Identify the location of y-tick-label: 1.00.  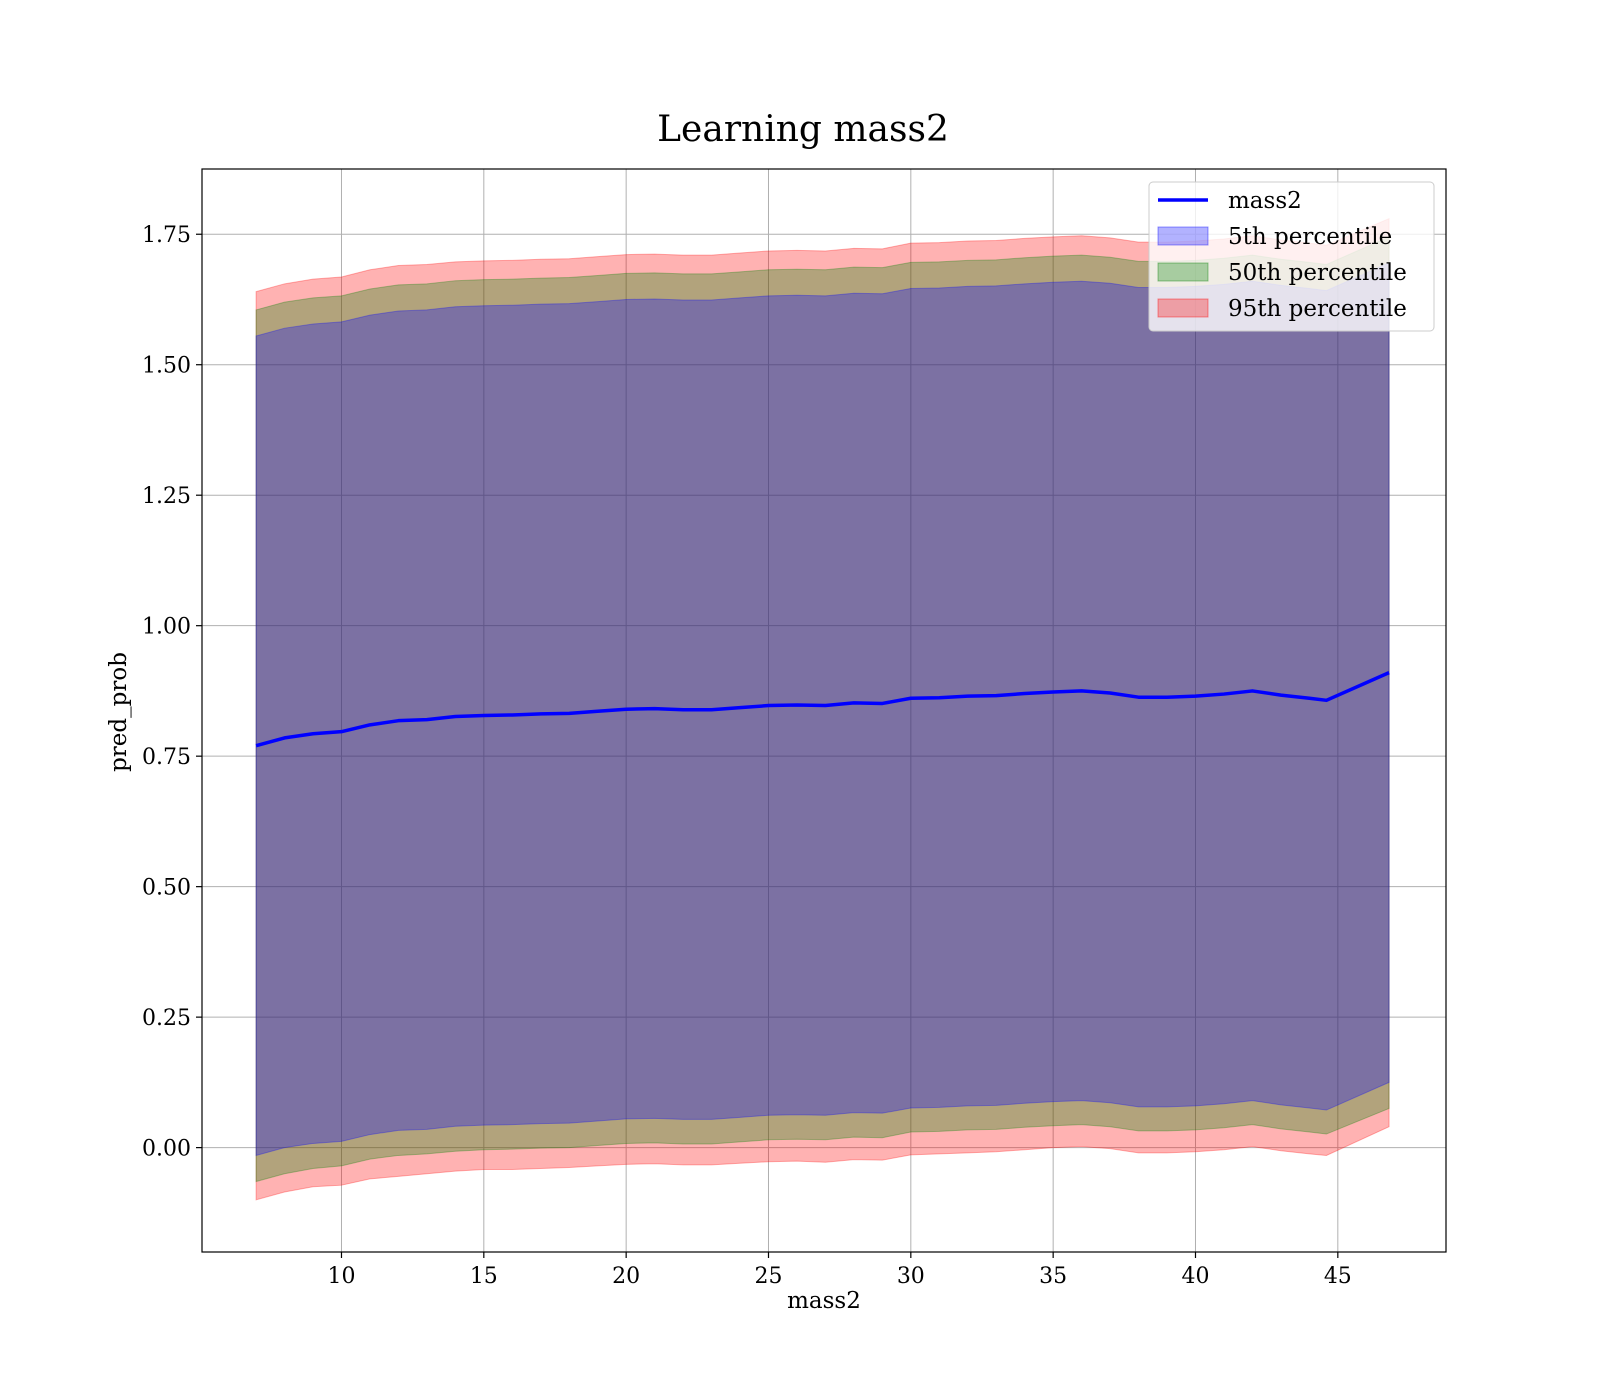
(166, 627).